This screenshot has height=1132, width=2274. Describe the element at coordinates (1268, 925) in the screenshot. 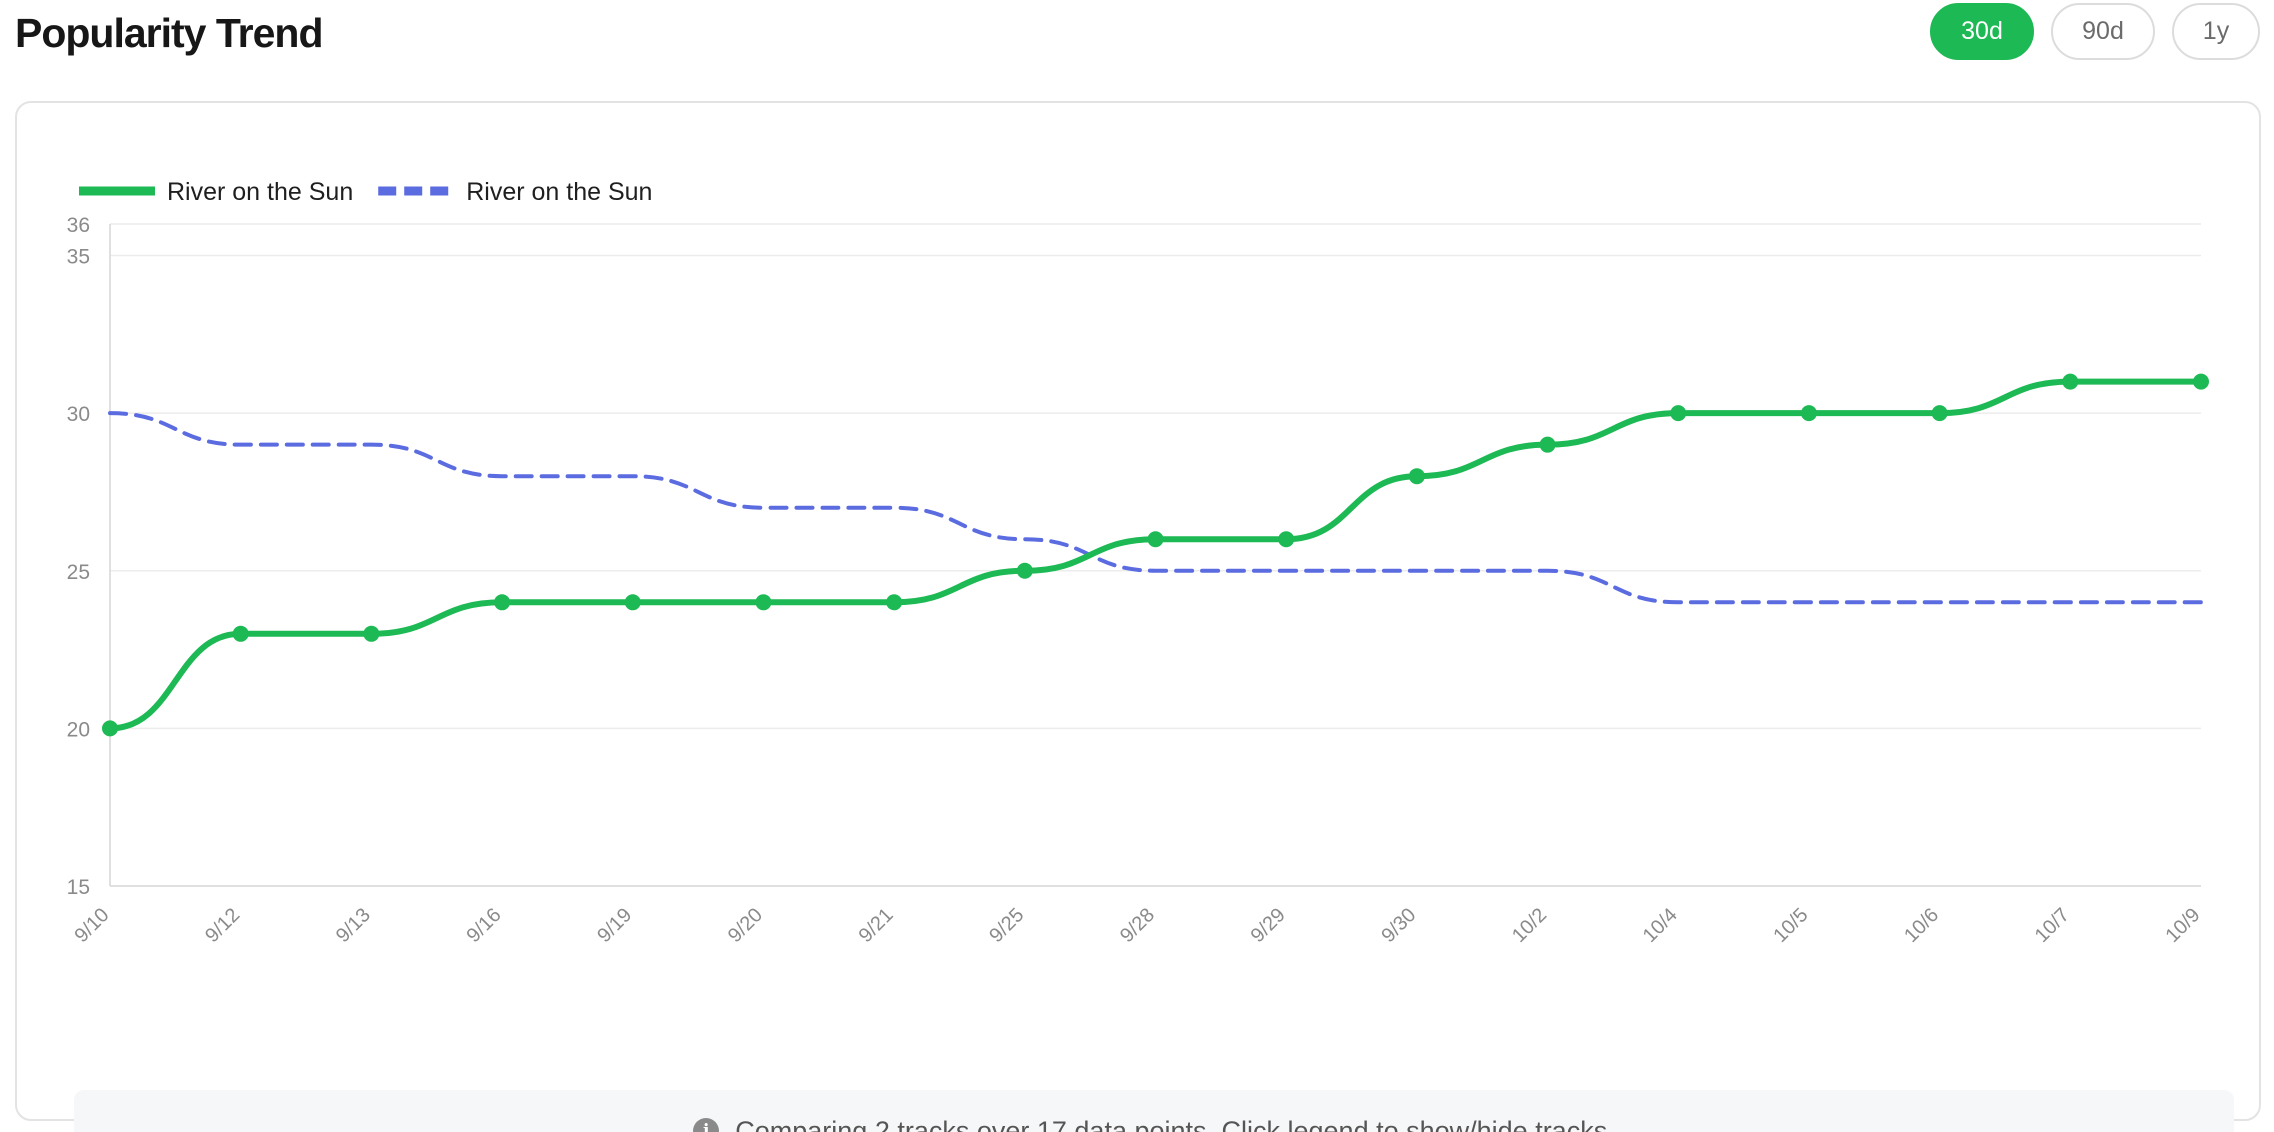

I see `x-tick-label: 9/29` at that location.